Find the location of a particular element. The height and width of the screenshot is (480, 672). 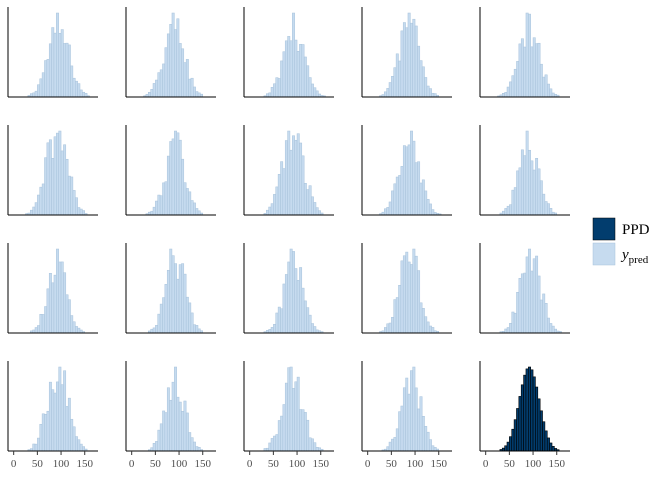

facet-panel: 0 50 100 150 is located at coordinates (288, 415).